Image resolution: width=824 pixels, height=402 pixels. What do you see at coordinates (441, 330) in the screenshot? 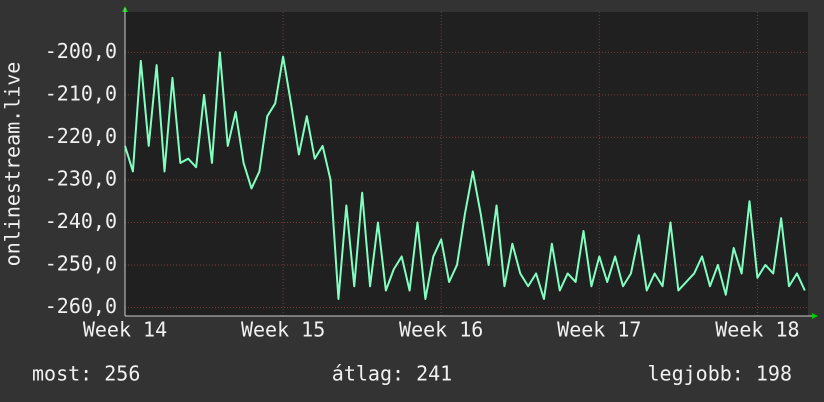
I see `x-tick-label: Week 16` at bounding box center [441, 330].